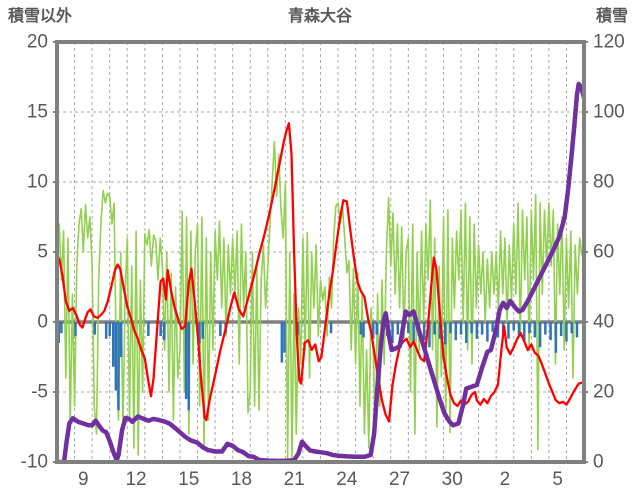 The image size is (636, 501). I want to click on left-axis-tick-label: 15, so click(37, 112).